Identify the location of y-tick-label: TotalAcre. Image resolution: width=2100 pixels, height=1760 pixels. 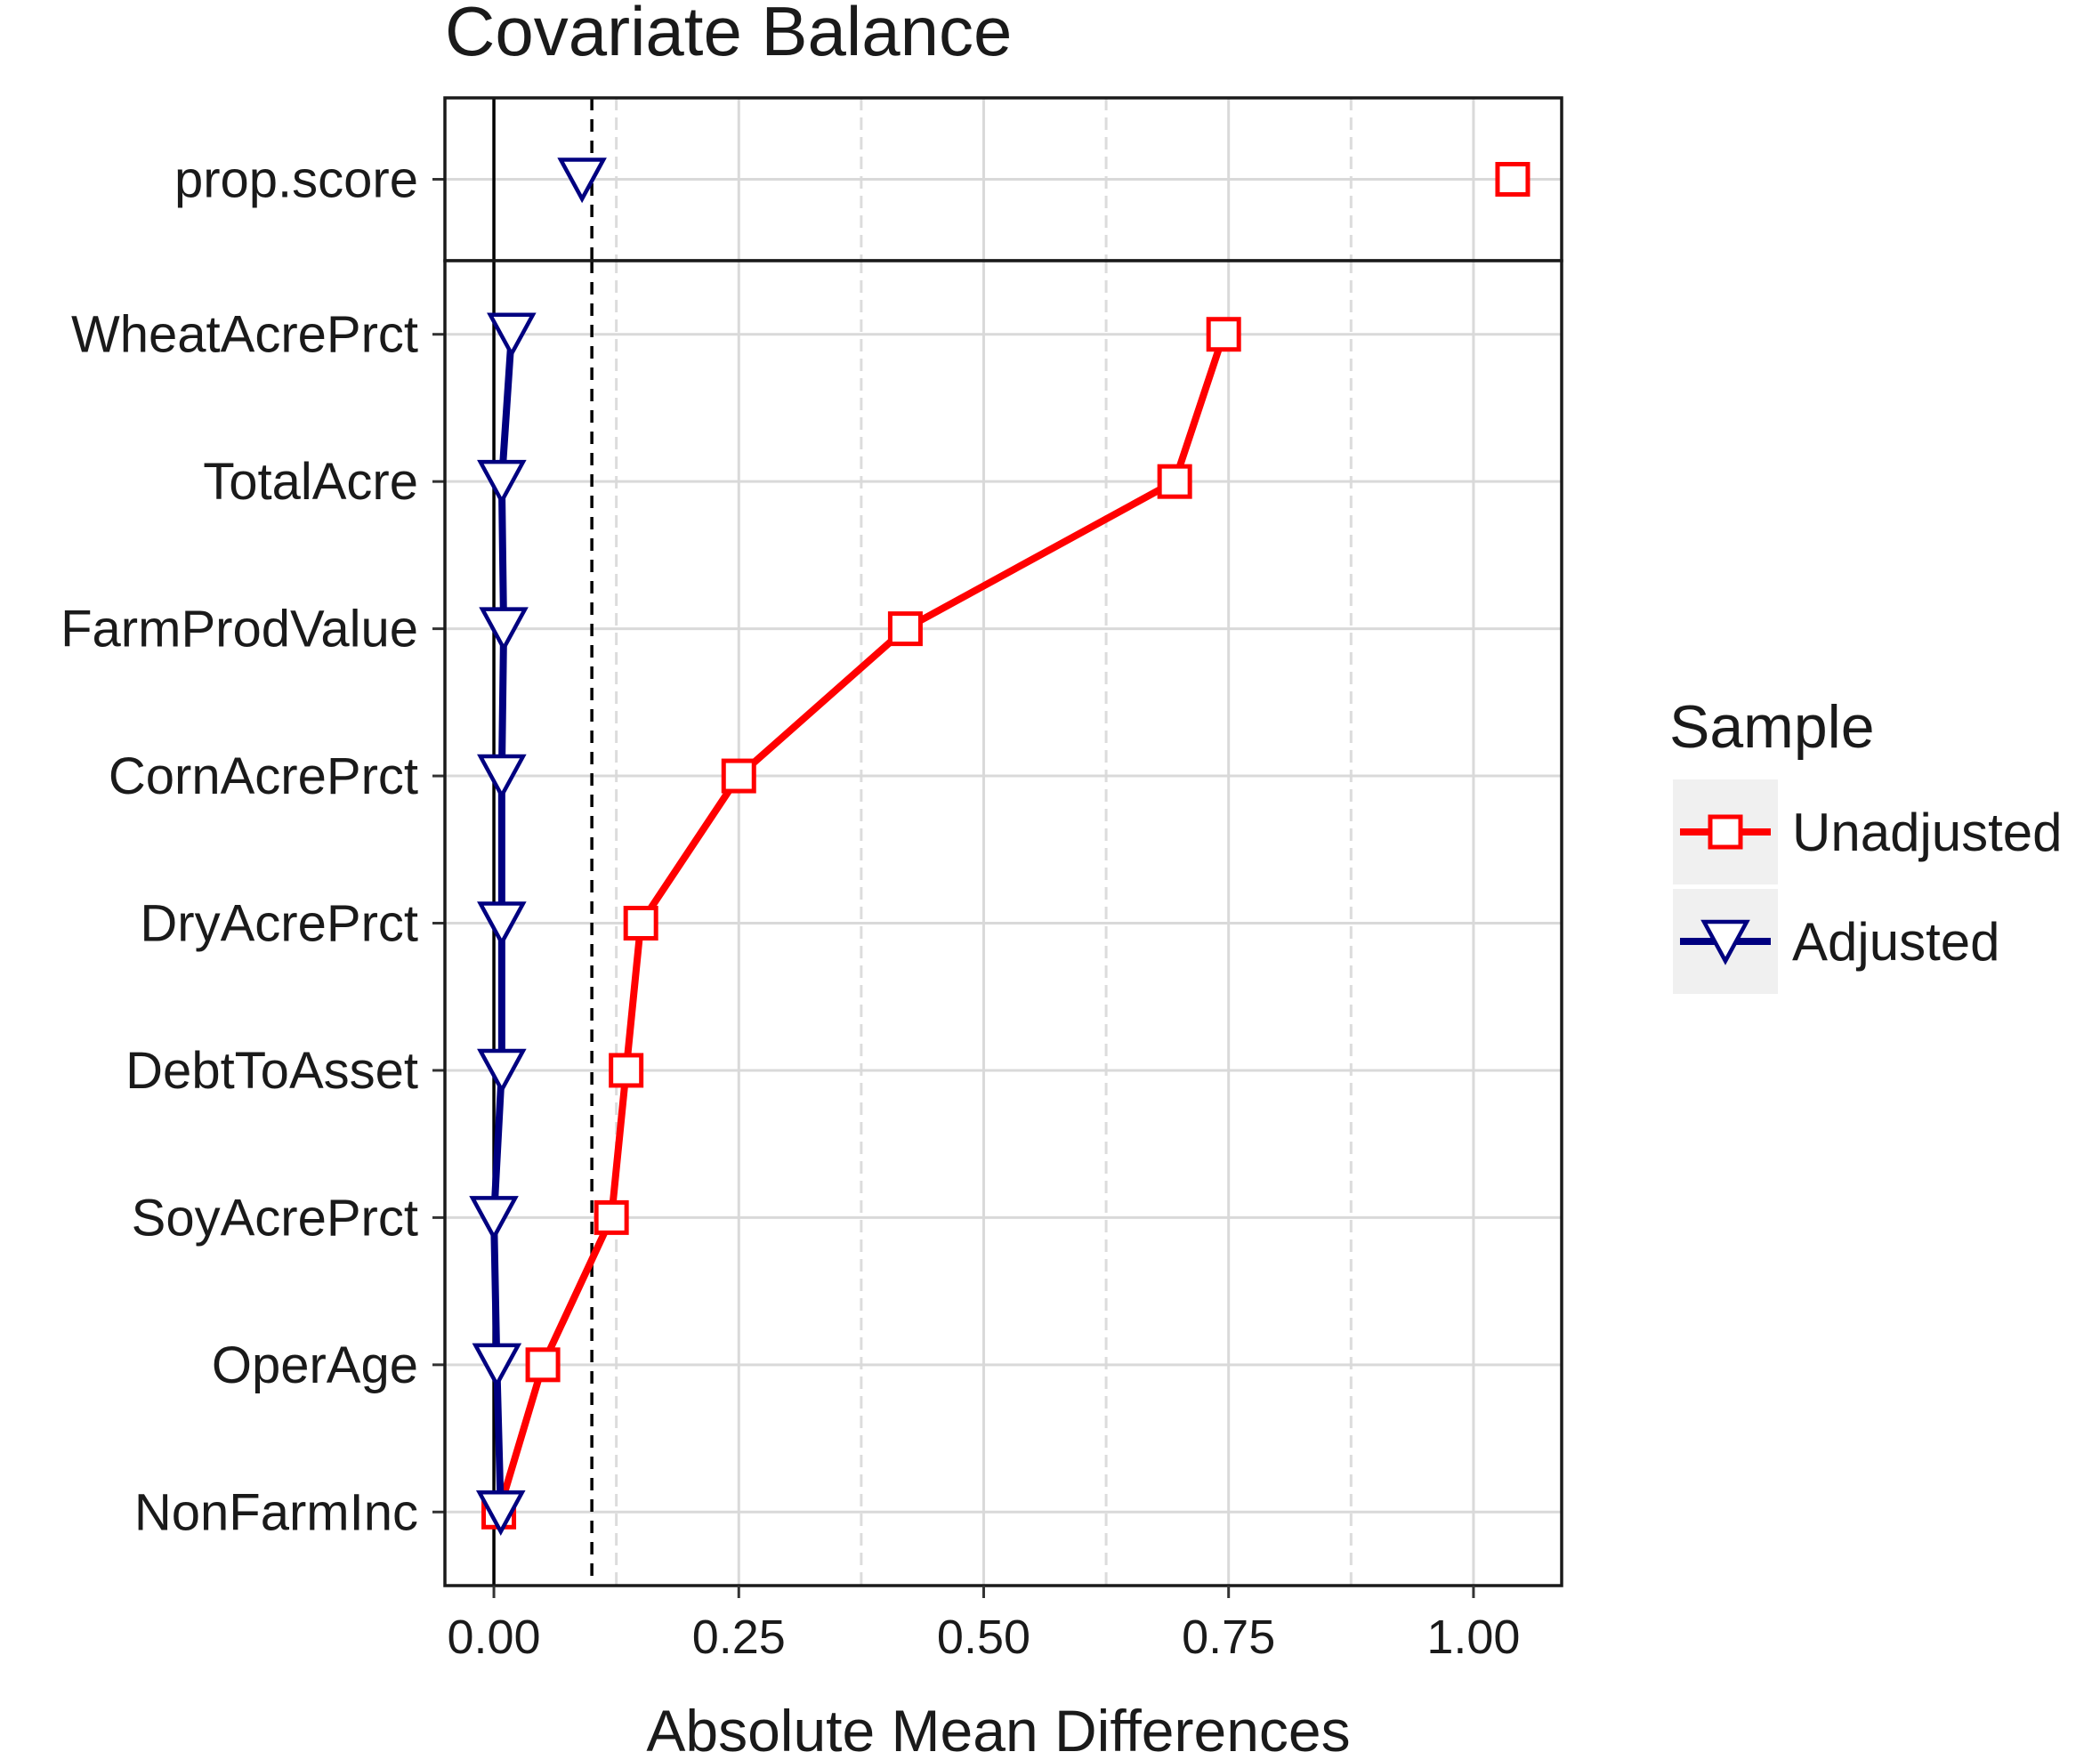
(310, 482).